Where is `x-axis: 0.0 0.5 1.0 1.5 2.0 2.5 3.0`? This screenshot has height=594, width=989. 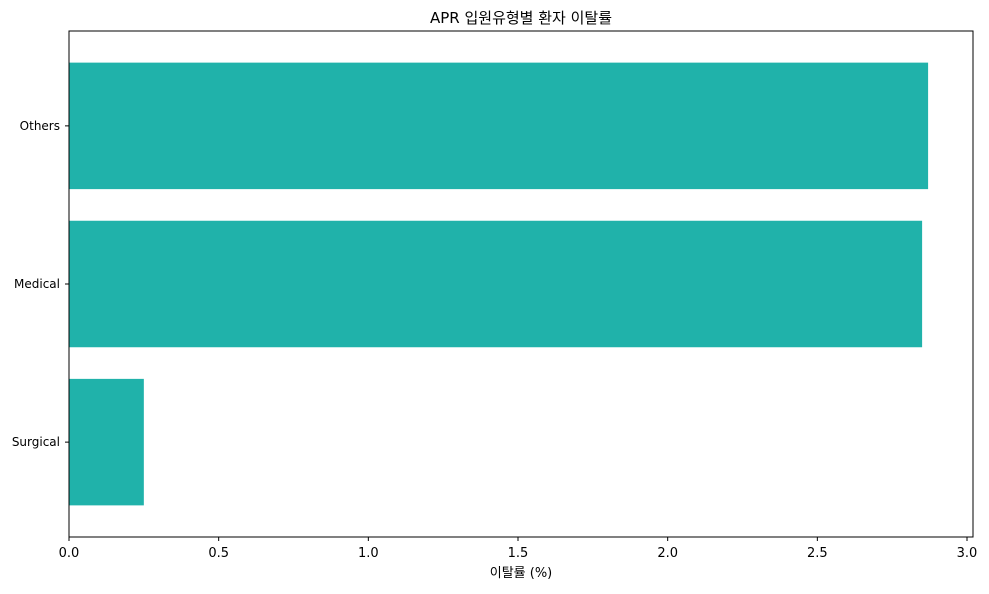 x-axis: 0.0 0.5 1.0 1.5 2.0 2.5 3.0 is located at coordinates (518, 549).